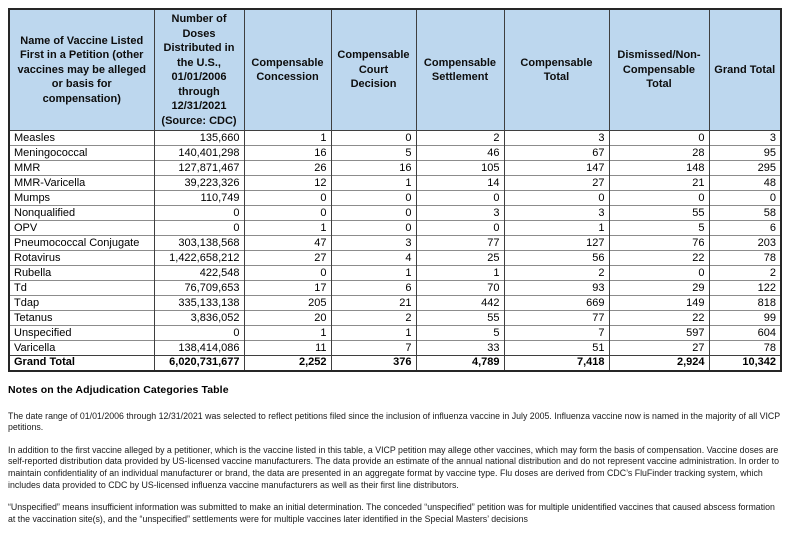 This screenshot has width=787, height=547. Describe the element at coordinates (659, 168) in the screenshot. I see `count-cell: 148` at that location.